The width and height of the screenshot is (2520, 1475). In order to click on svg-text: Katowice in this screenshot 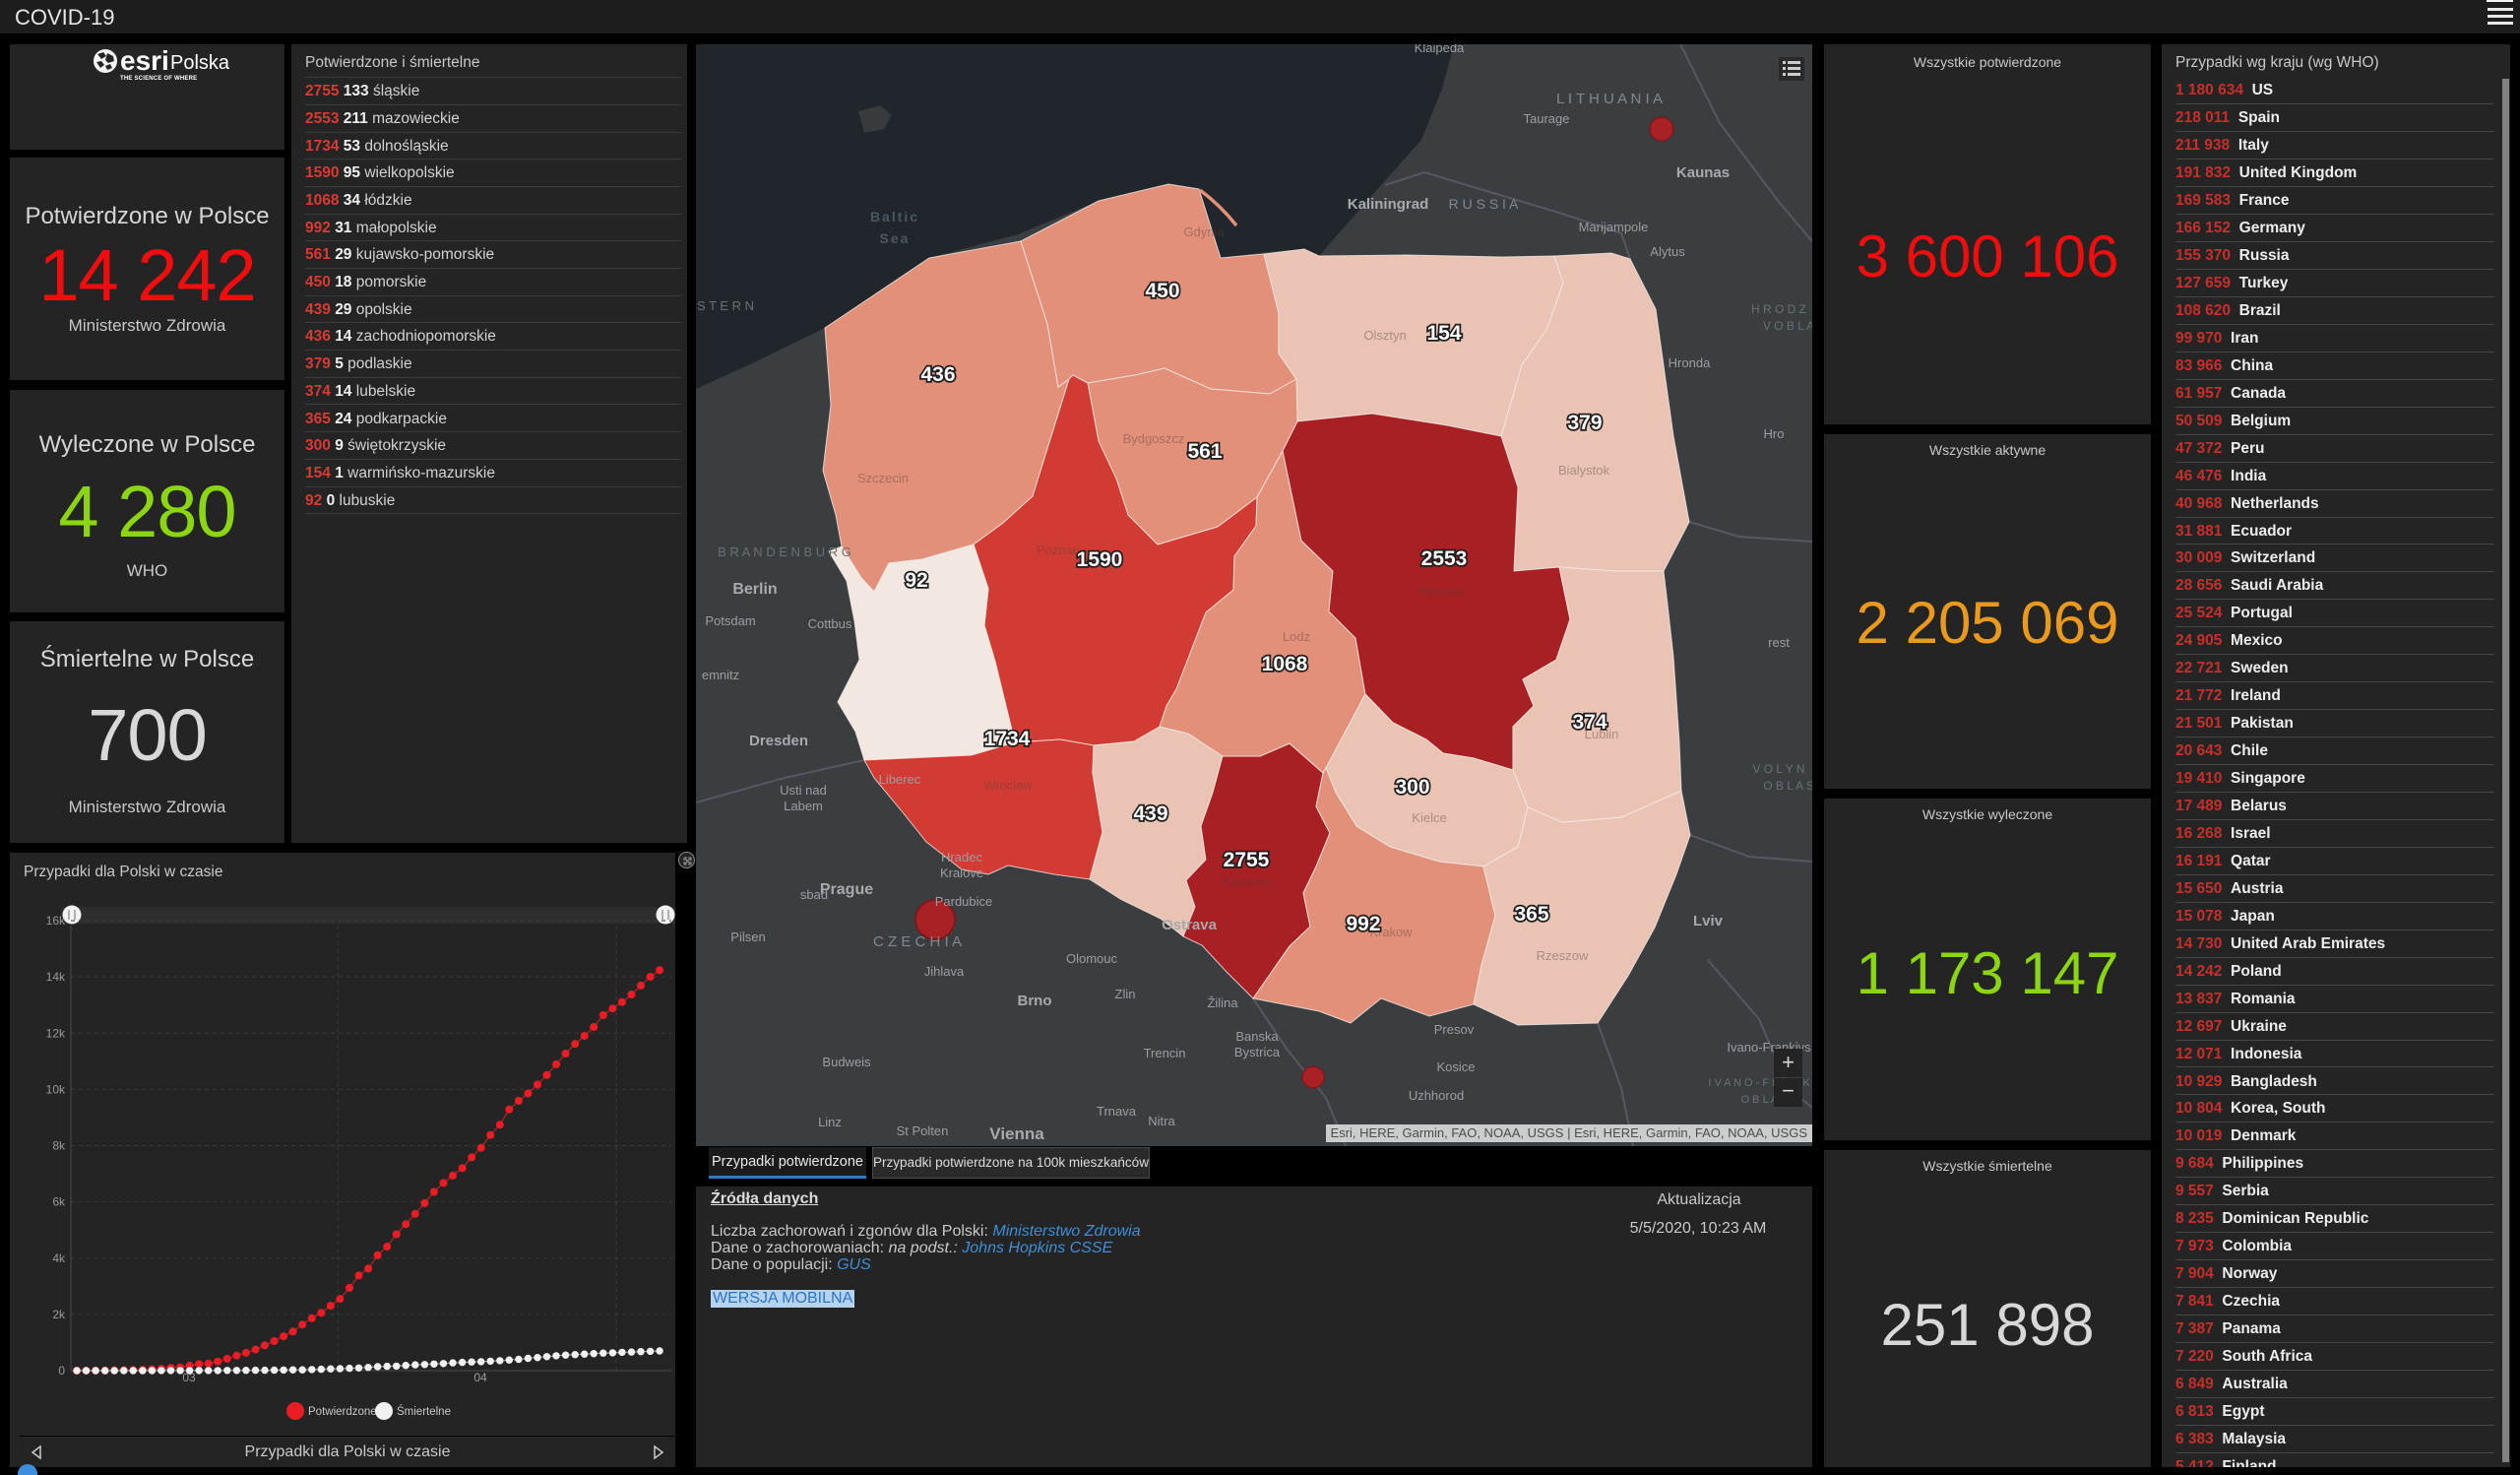, I will do `click(1248, 881)`.